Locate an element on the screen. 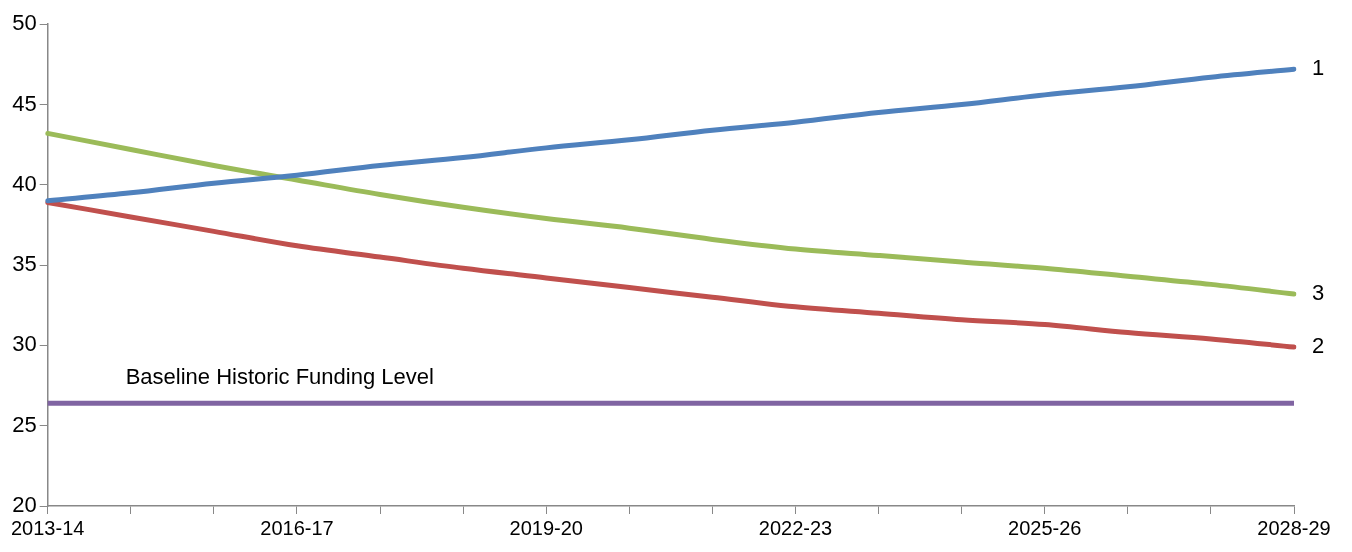 The width and height of the screenshot is (1352, 552). x-tick-label: 2019-20 is located at coordinates (546, 527).